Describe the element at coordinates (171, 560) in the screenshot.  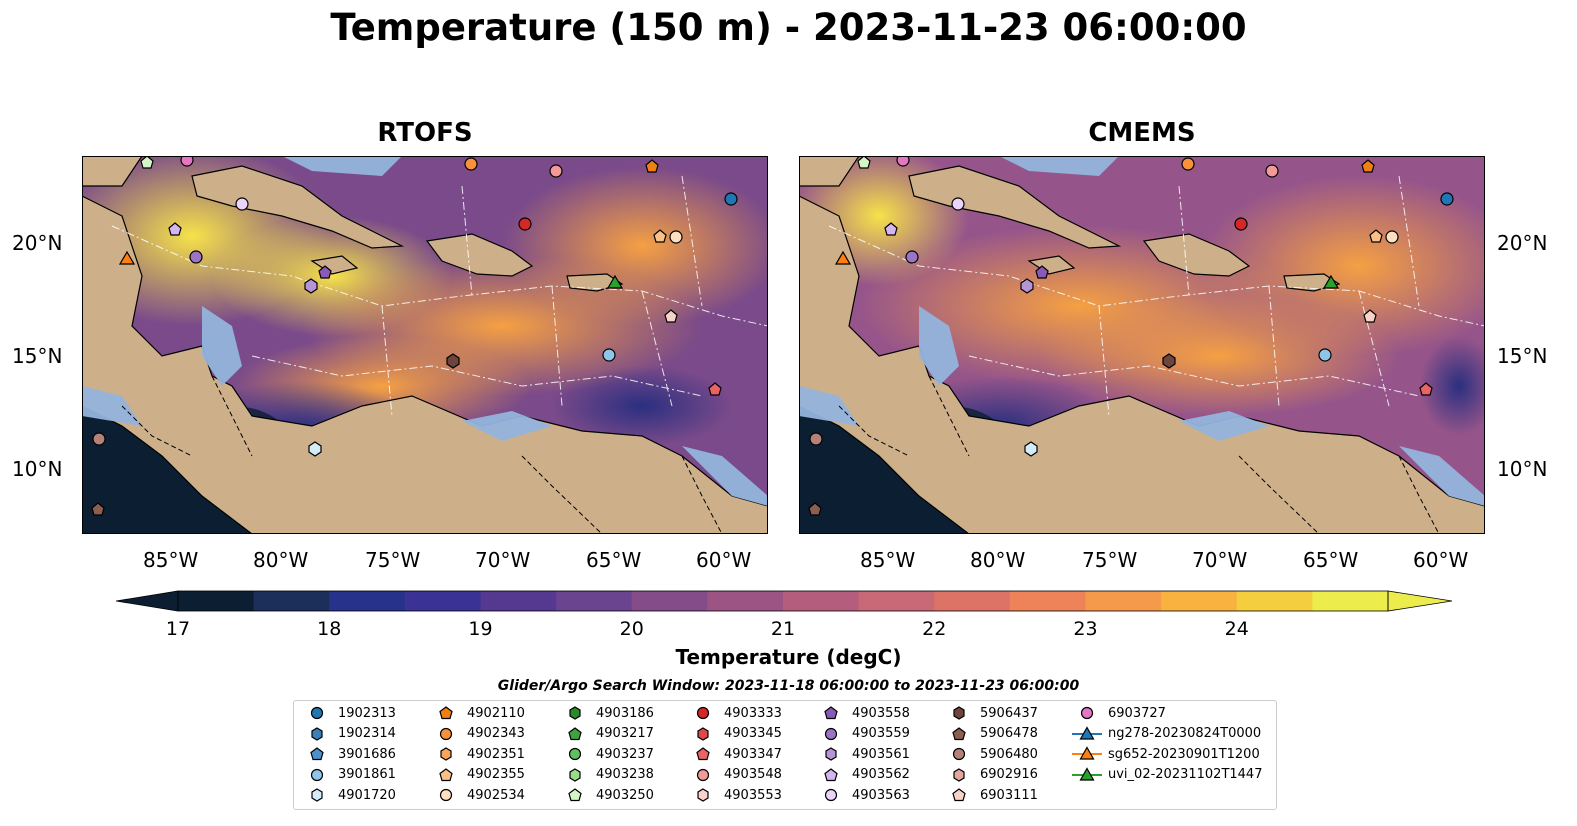
I see `lon-tick-85w-left: 85°W` at that location.